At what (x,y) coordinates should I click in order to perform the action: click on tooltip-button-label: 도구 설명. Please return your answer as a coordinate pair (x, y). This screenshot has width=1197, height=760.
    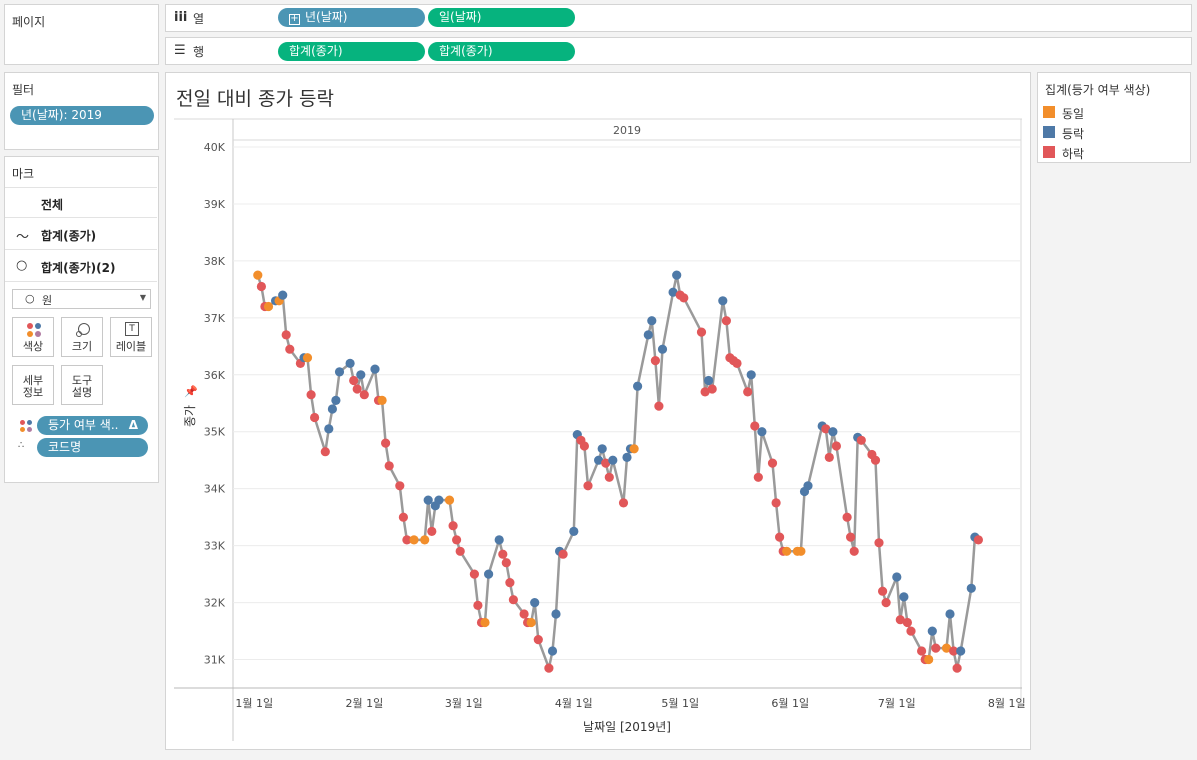
    Looking at the image, I should click on (82, 387).